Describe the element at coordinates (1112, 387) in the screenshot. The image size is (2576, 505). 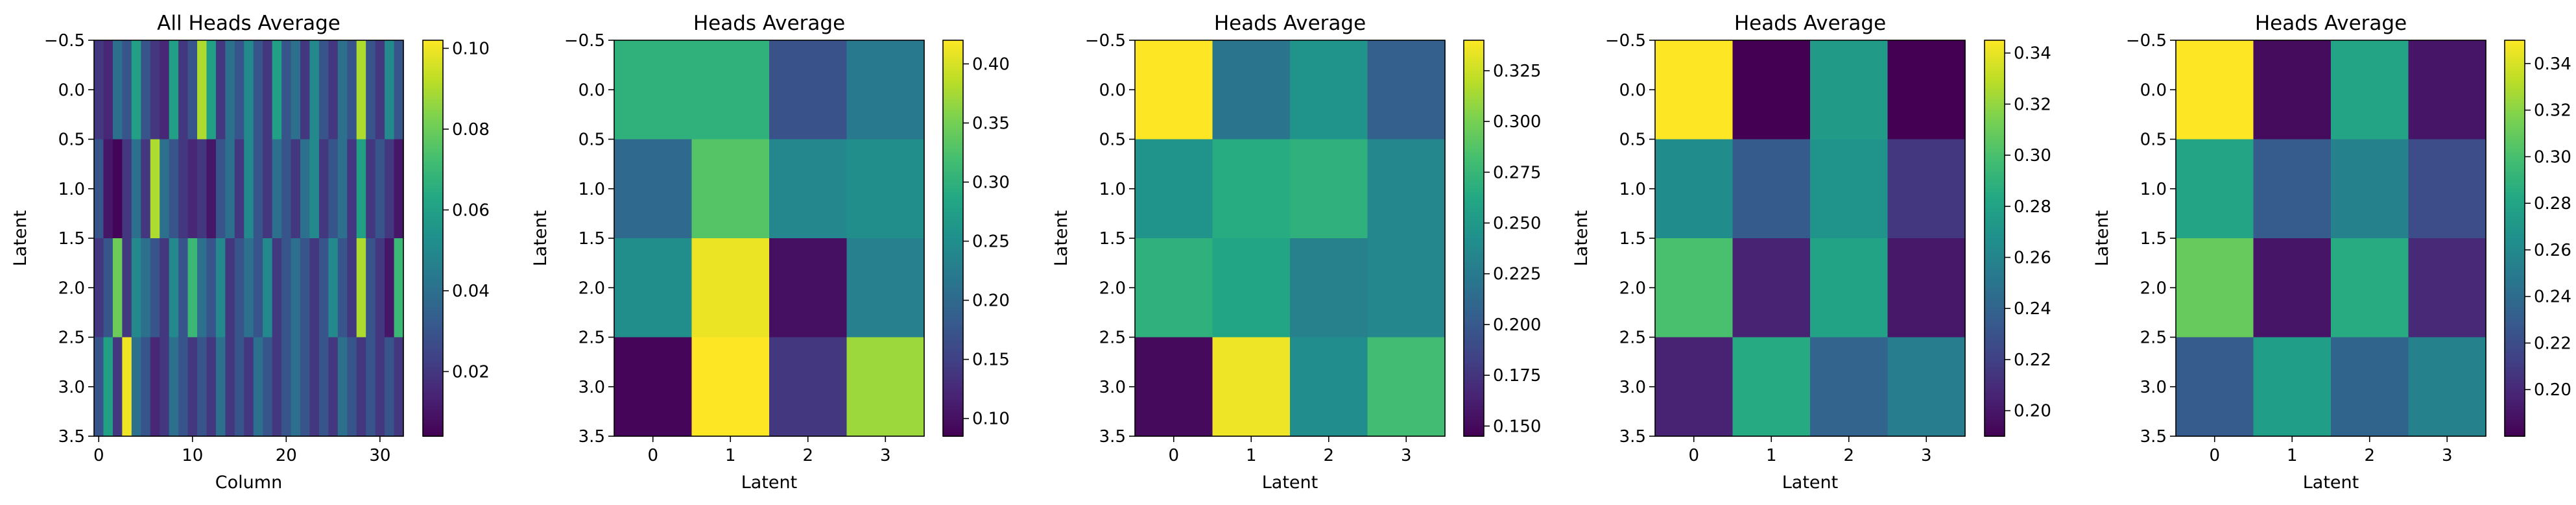
I see `y-tick-label: 3.0` at that location.